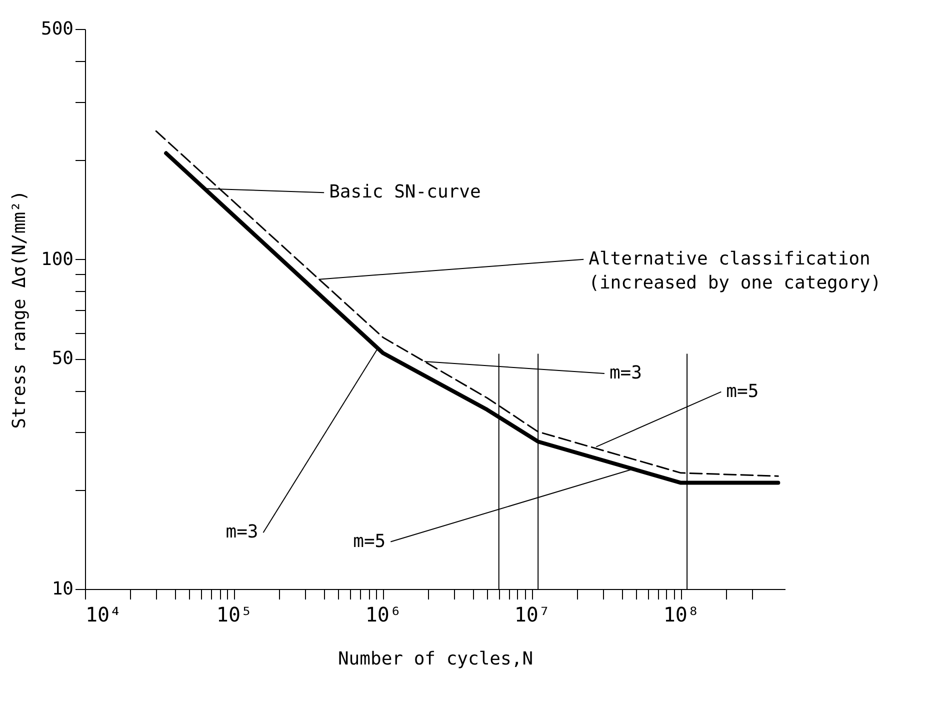  I want to click on y-tick-label: 50, so click(63, 359).